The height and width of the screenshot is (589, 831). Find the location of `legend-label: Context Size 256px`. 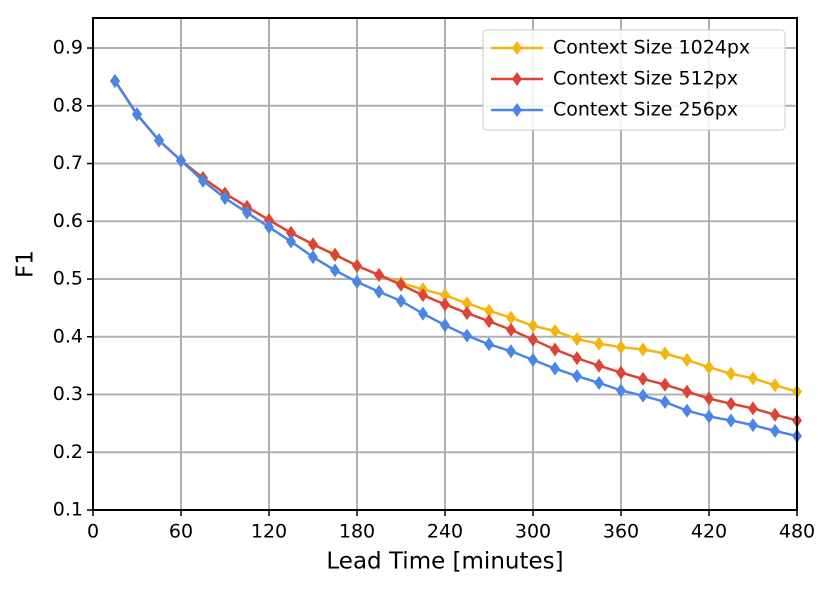

legend-label: Context Size 256px is located at coordinates (645, 110).